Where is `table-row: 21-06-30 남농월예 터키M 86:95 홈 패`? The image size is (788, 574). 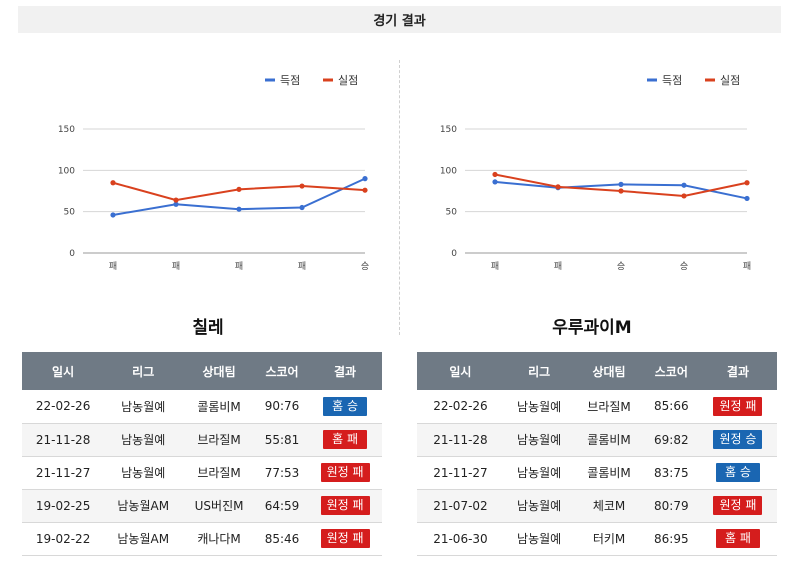
table-row: 21-06-30 남농월예 터키M 86:95 홈 패 is located at coordinates (597, 539).